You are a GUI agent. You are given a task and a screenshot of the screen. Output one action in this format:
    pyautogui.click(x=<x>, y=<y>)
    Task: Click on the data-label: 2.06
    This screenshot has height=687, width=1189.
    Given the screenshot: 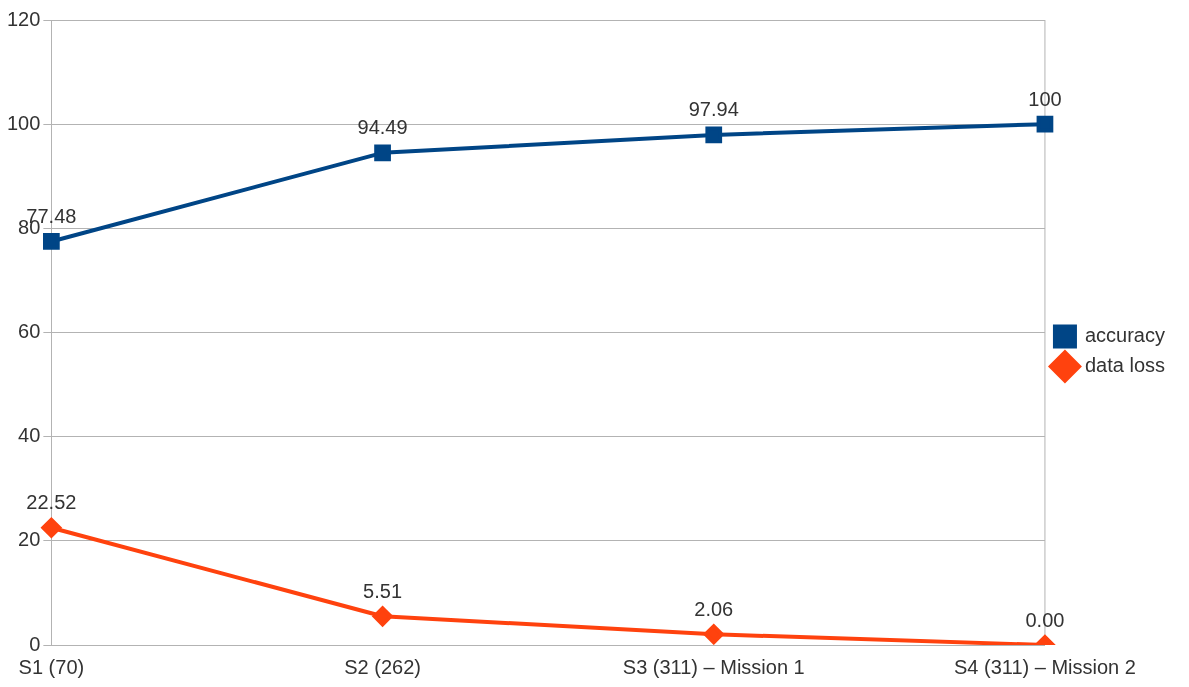 What is the action you would take?
    pyautogui.click(x=714, y=608)
    